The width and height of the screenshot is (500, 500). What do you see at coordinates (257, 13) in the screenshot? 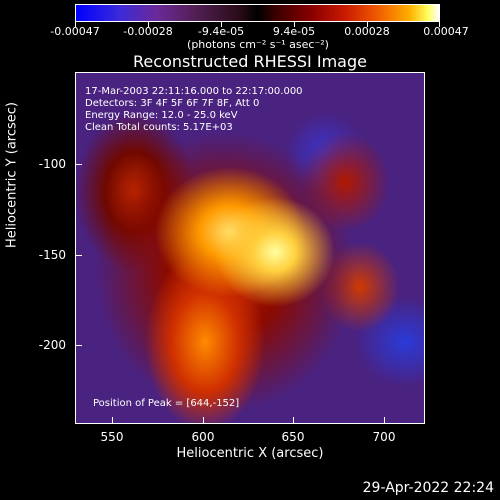
I see `colorbar` at bounding box center [257, 13].